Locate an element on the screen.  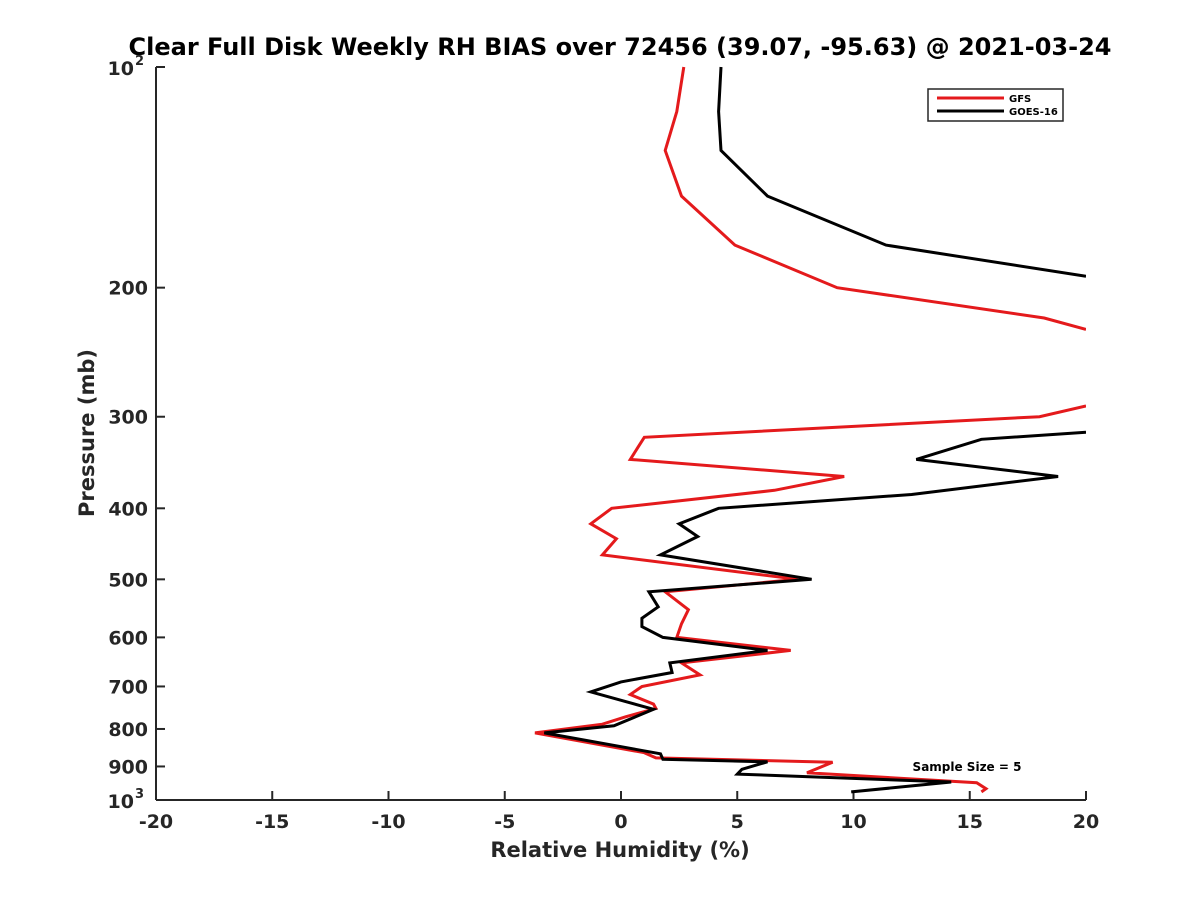
y-tick-exponent: 2 is located at coordinates (139, 61).